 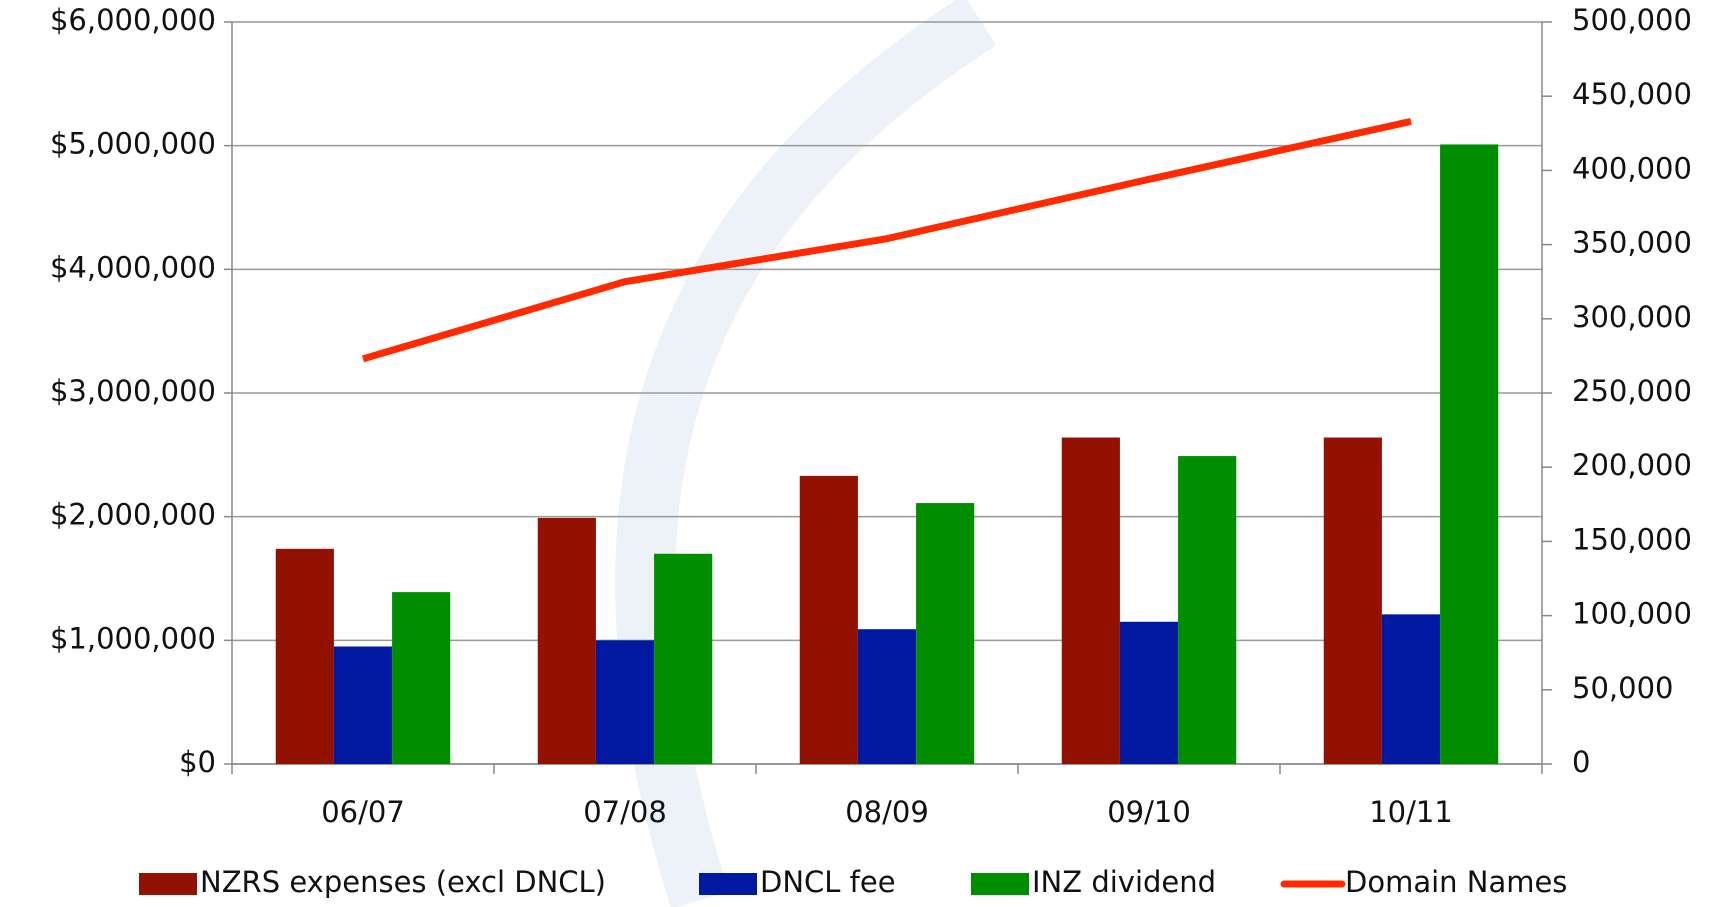 I want to click on y-tick-label: $0, so click(x=197, y=762).